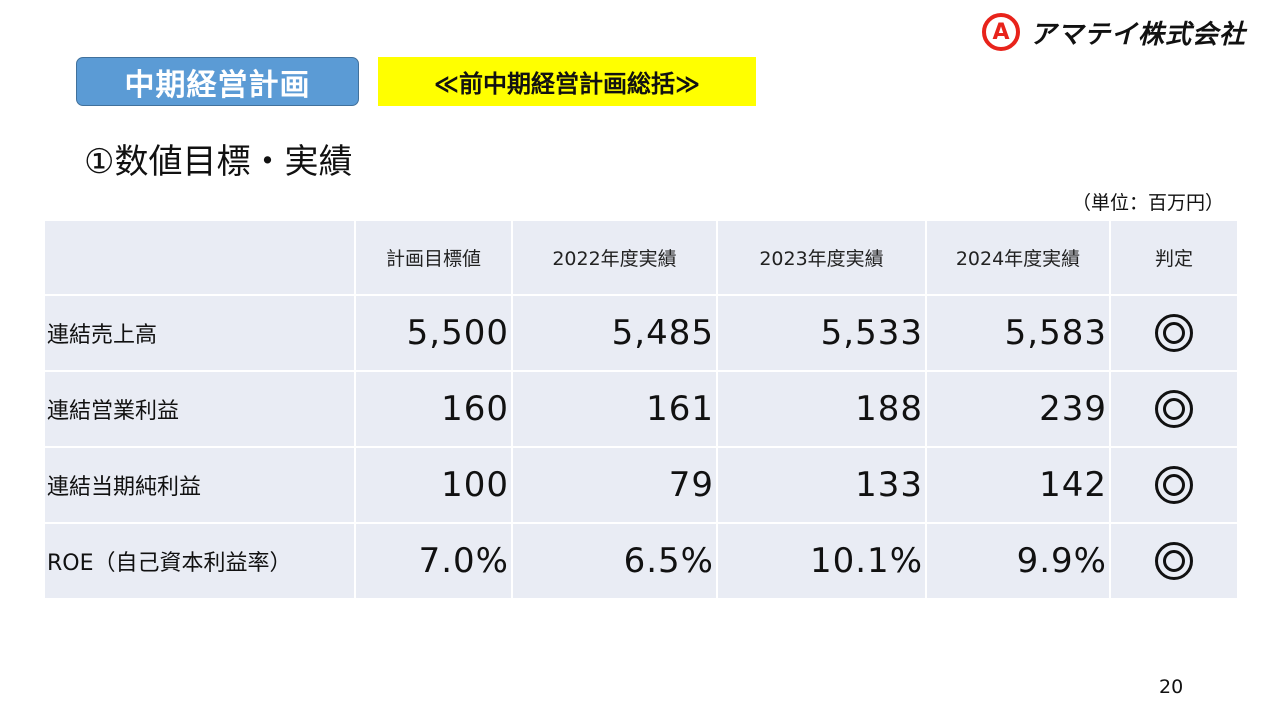 This screenshot has width=1280, height=720. I want to click on actual-2024-value: 239, so click(1018, 409).